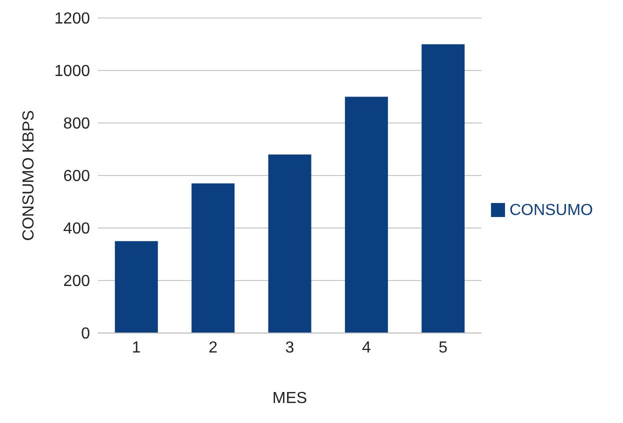 This screenshot has width=623, height=423. Describe the element at coordinates (366, 347) in the screenshot. I see `x-tick-label: 4` at that location.